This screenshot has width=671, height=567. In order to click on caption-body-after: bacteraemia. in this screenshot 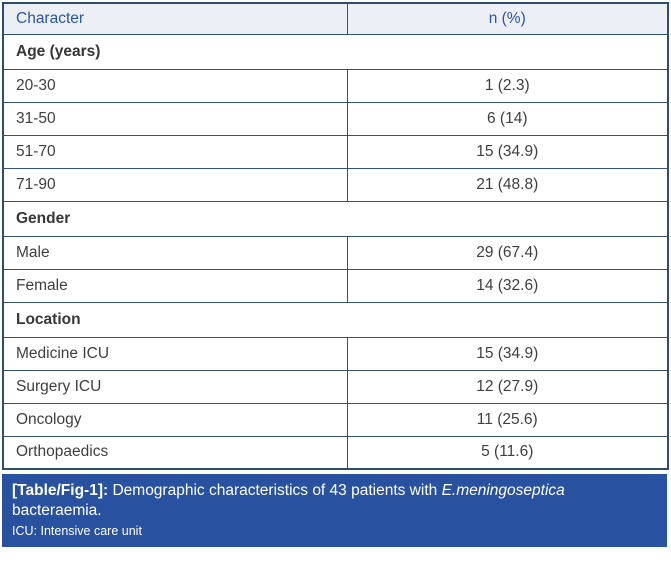, I will do `click(57, 510)`.